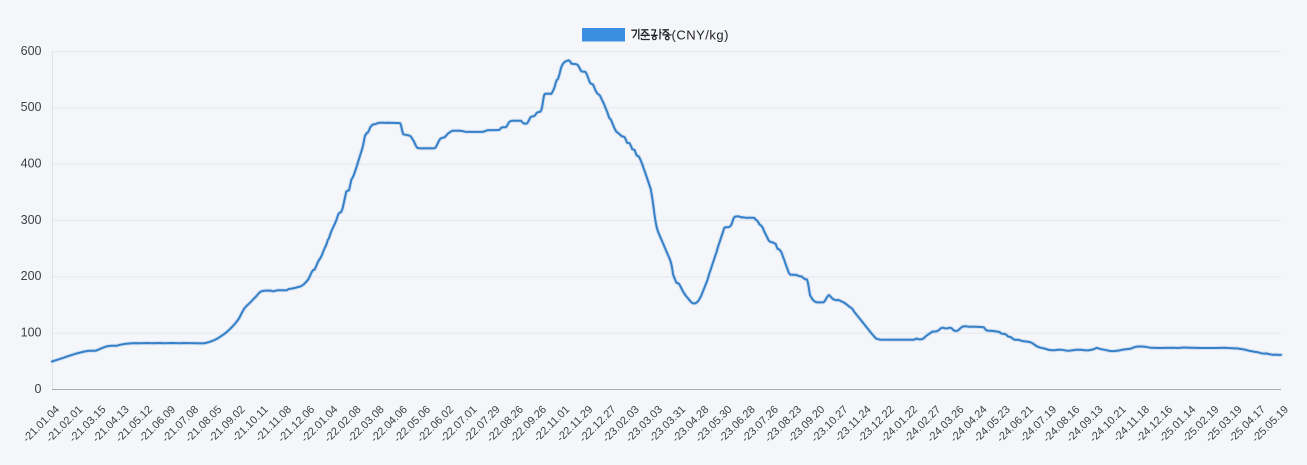 The height and width of the screenshot is (465, 1307). What do you see at coordinates (31, 333) in the screenshot?
I see `svg-text: 100` at bounding box center [31, 333].